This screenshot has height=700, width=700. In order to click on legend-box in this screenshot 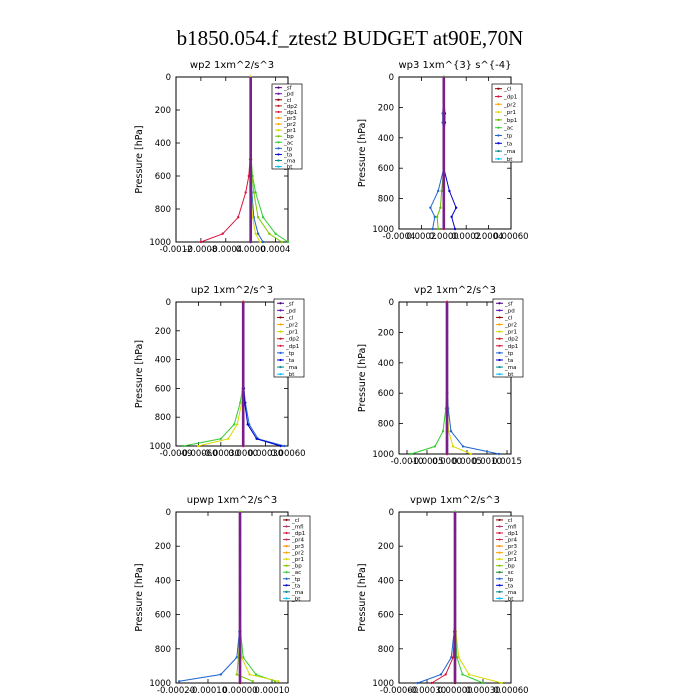, I will do `click(508, 558)`.